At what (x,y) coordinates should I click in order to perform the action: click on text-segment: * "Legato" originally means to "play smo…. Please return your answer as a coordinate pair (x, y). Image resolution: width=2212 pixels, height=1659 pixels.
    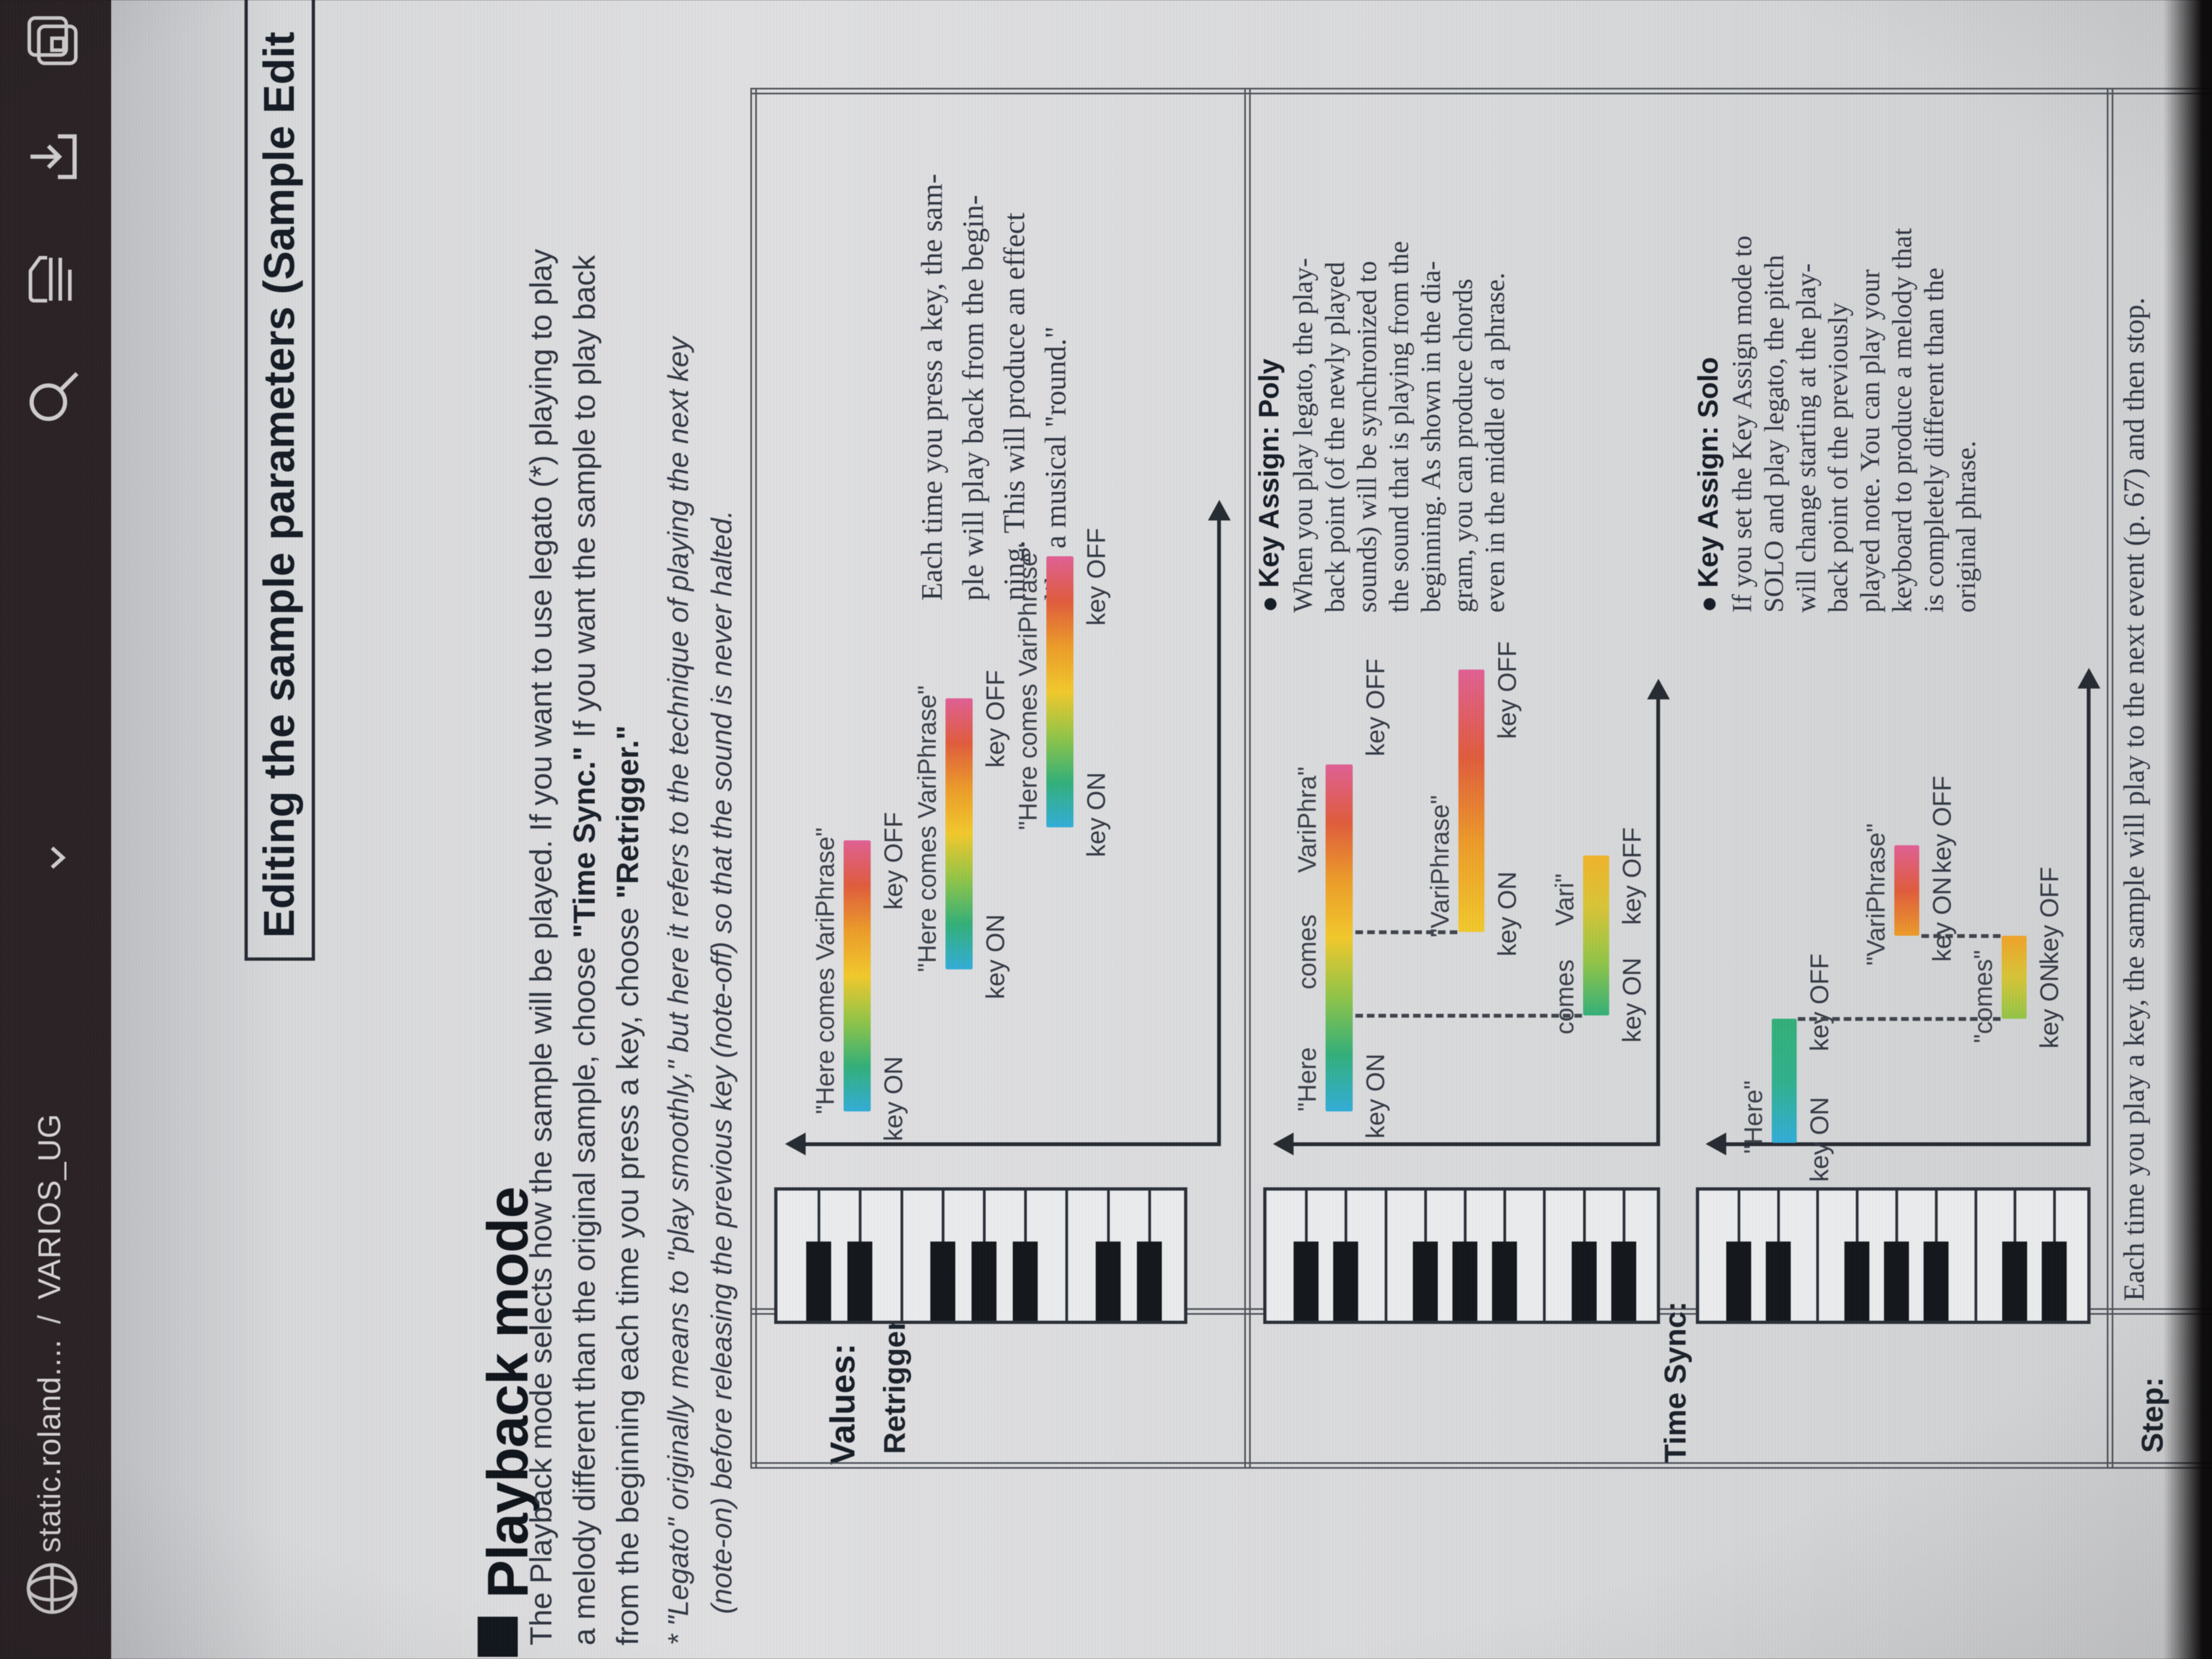
    Looking at the image, I should click on (679, 991).